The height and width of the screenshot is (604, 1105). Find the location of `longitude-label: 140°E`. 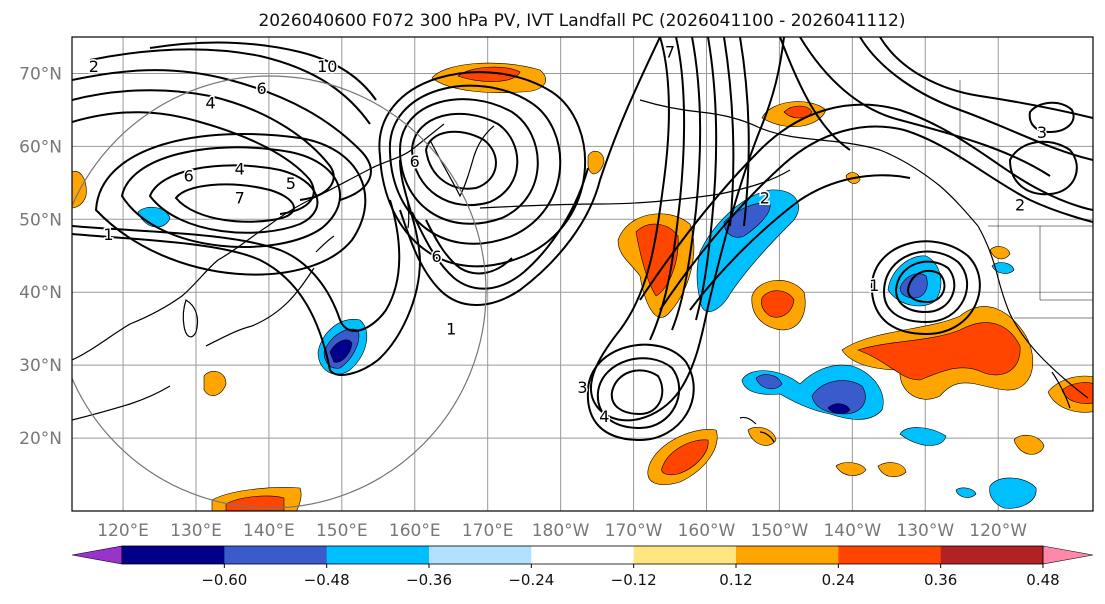

longitude-label: 140°E is located at coordinates (269, 531).